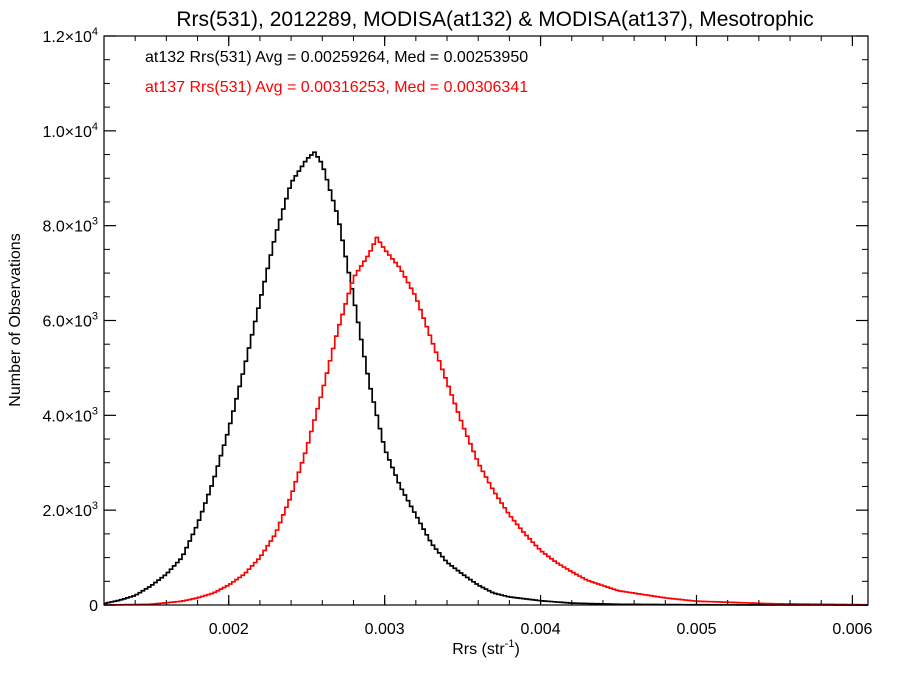 The width and height of the screenshot is (900, 675). I want to click on y-tick-label: 2.0×10³, so click(70, 510).